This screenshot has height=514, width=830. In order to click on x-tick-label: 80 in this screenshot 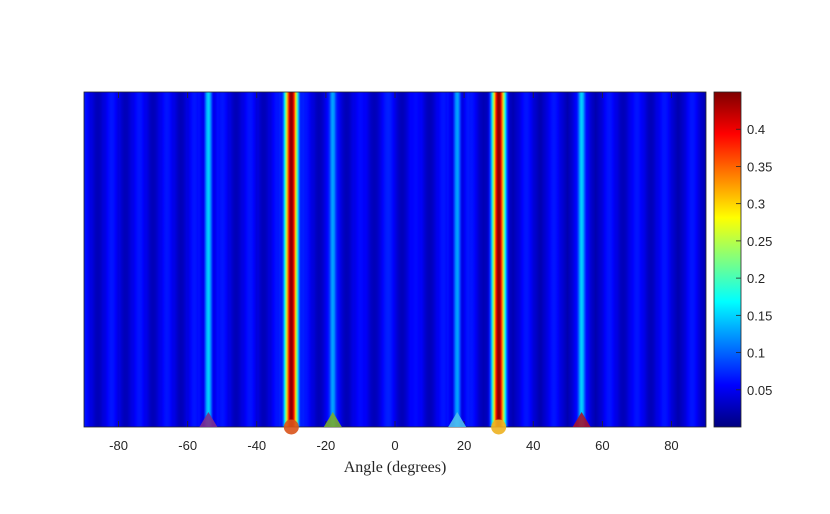, I will do `click(671, 445)`.